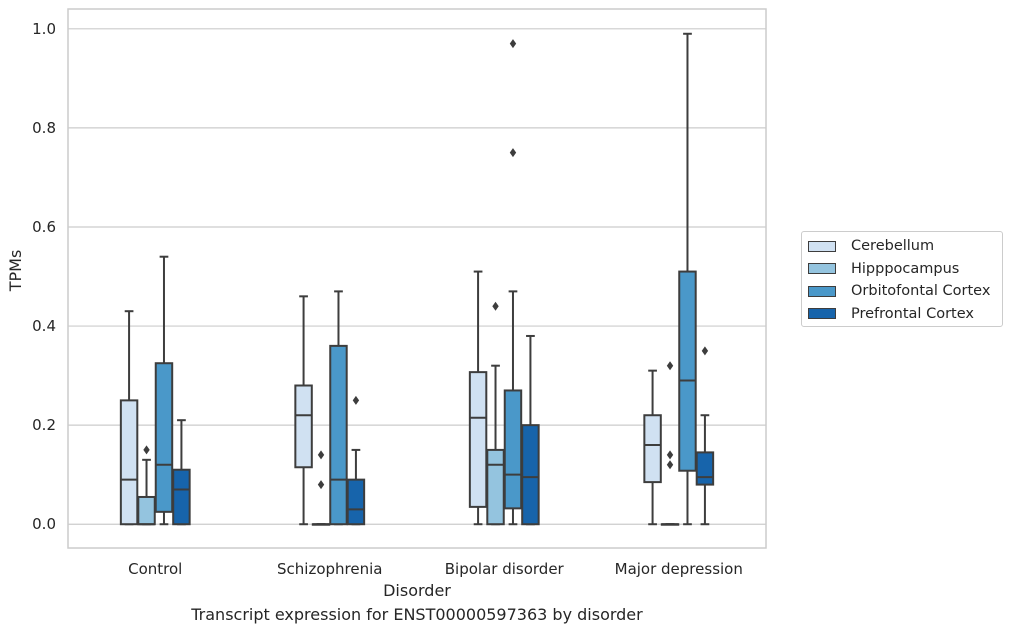 The image size is (1014, 634). I want to click on legend-label: Cerebellum, so click(893, 246).